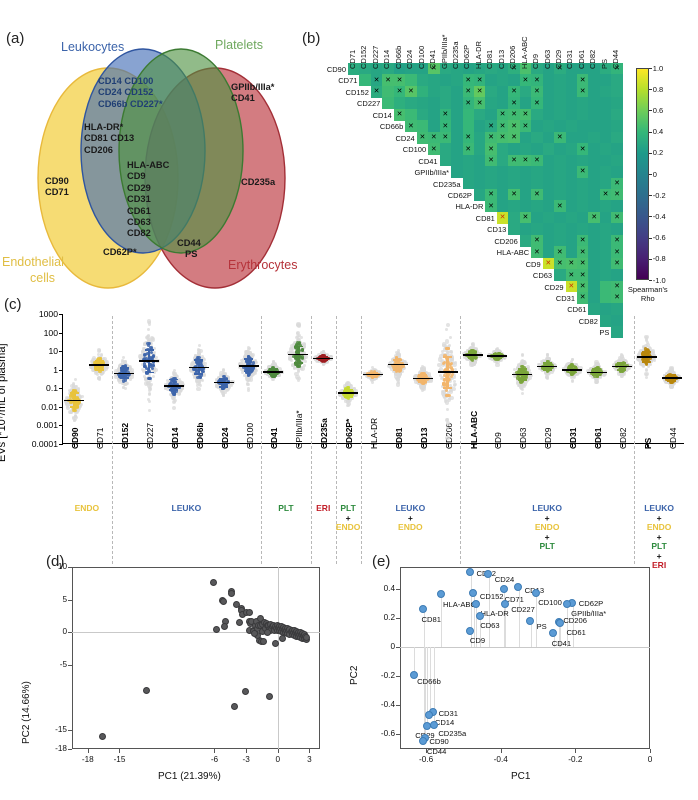  I want to click on heatmap-row-label: CD90, so click(336, 69).